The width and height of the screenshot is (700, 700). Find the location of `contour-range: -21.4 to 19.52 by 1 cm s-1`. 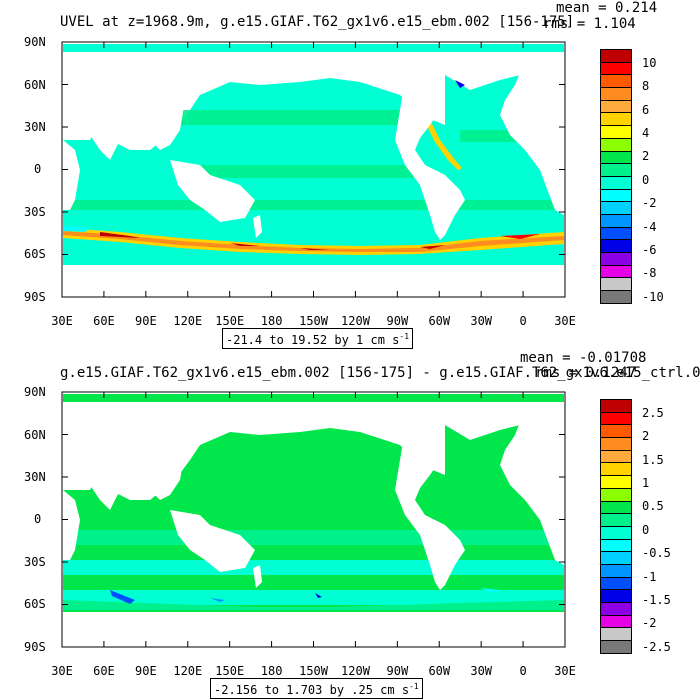

contour-range: -21.4 to 19.52 by 1 cm s-1 is located at coordinates (318, 338).